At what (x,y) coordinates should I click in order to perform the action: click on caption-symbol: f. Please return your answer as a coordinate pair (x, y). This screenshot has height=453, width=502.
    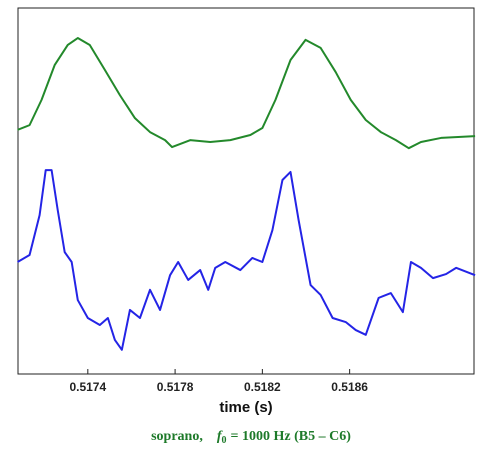
    Looking at the image, I should click on (220, 436).